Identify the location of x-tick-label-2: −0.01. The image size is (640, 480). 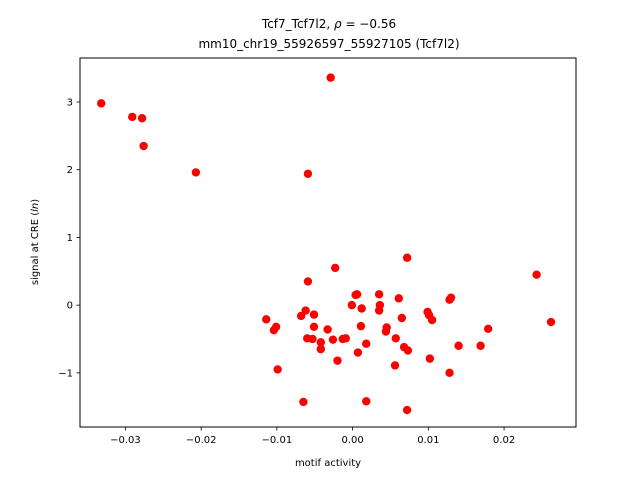
(277, 440).